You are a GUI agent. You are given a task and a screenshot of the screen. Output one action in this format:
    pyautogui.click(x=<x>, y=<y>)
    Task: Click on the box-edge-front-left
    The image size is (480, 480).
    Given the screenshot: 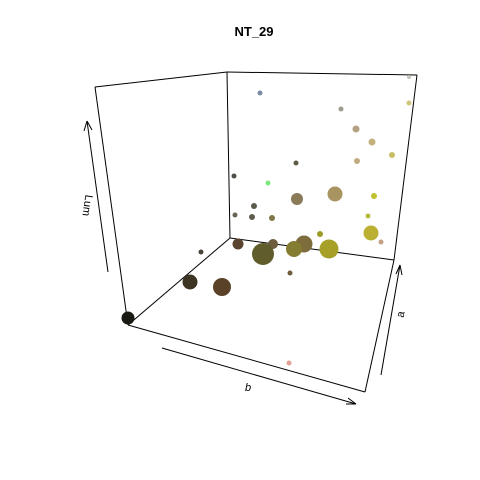 What is the action you would take?
    pyautogui.click(x=111, y=206)
    